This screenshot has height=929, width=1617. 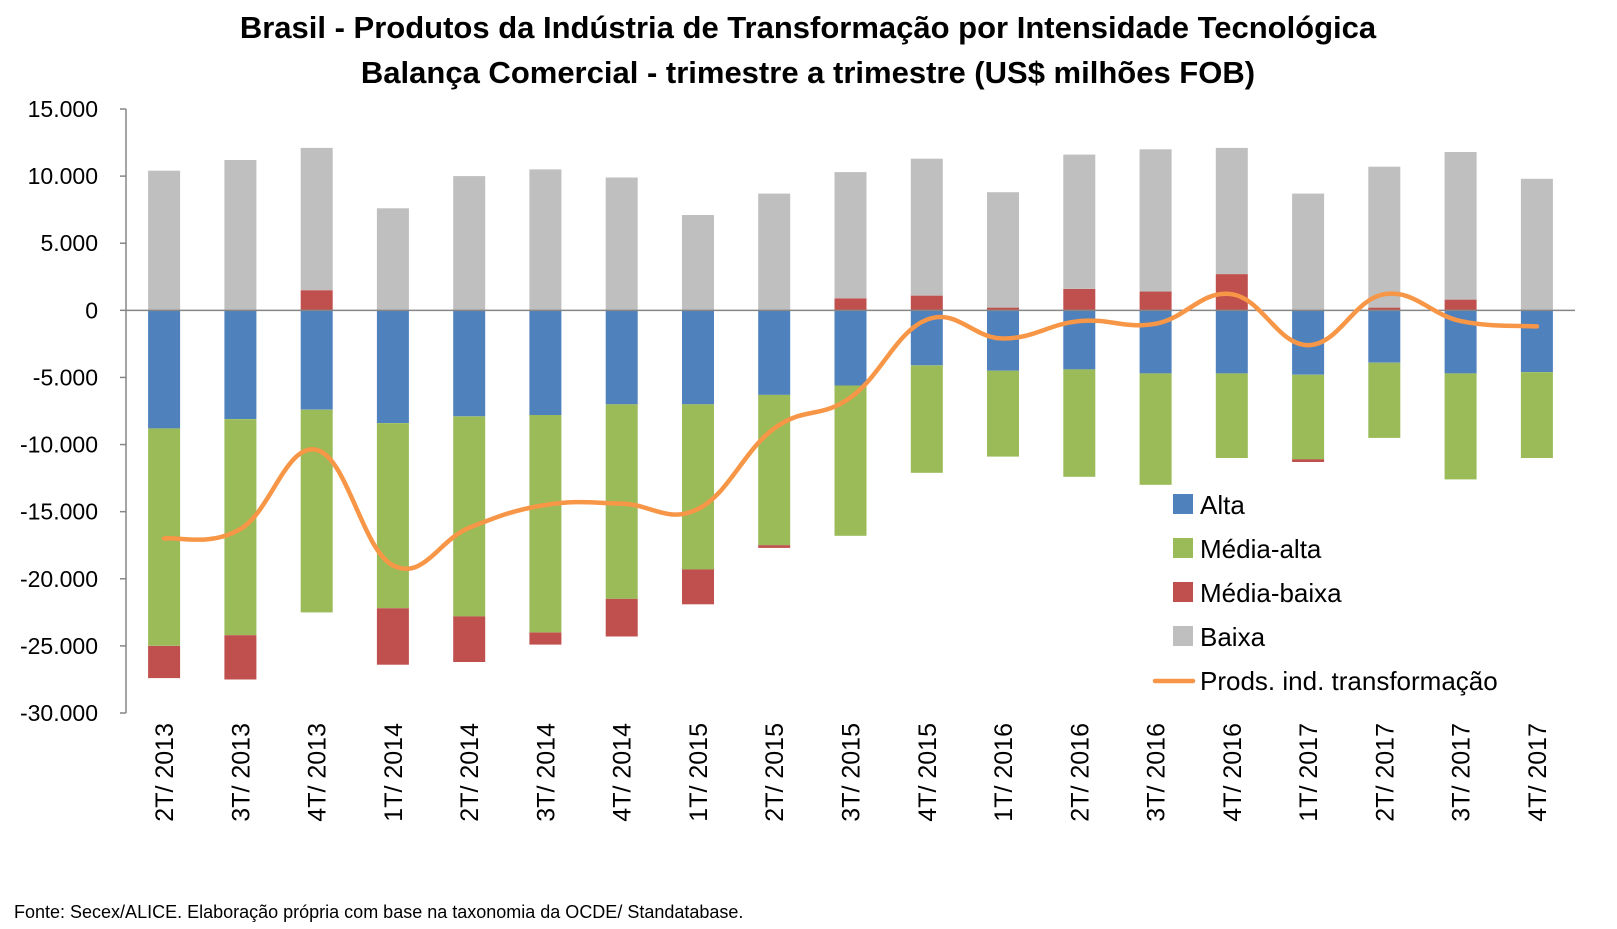 What do you see at coordinates (852, 772) in the screenshot?
I see `x-tick-label: 3T/ 2015` at bounding box center [852, 772].